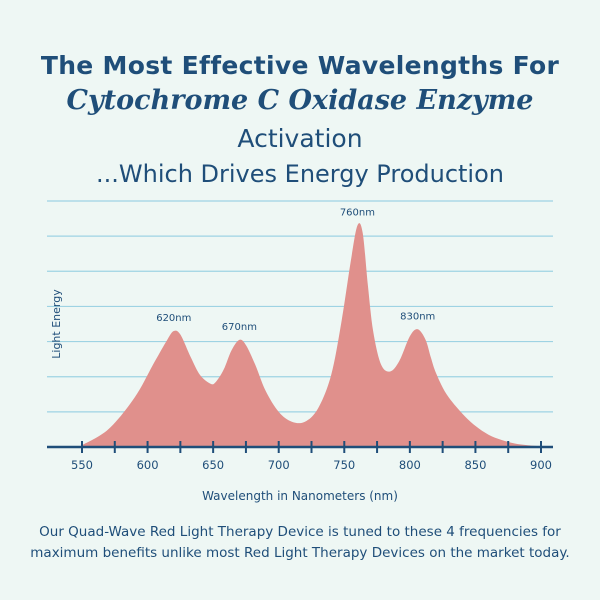 This screenshot has width=600, height=600. What do you see at coordinates (311, 456) in the screenshot?
I see `x-axis-ticks: 550 600 650 700 750 800 850 900` at bounding box center [311, 456].